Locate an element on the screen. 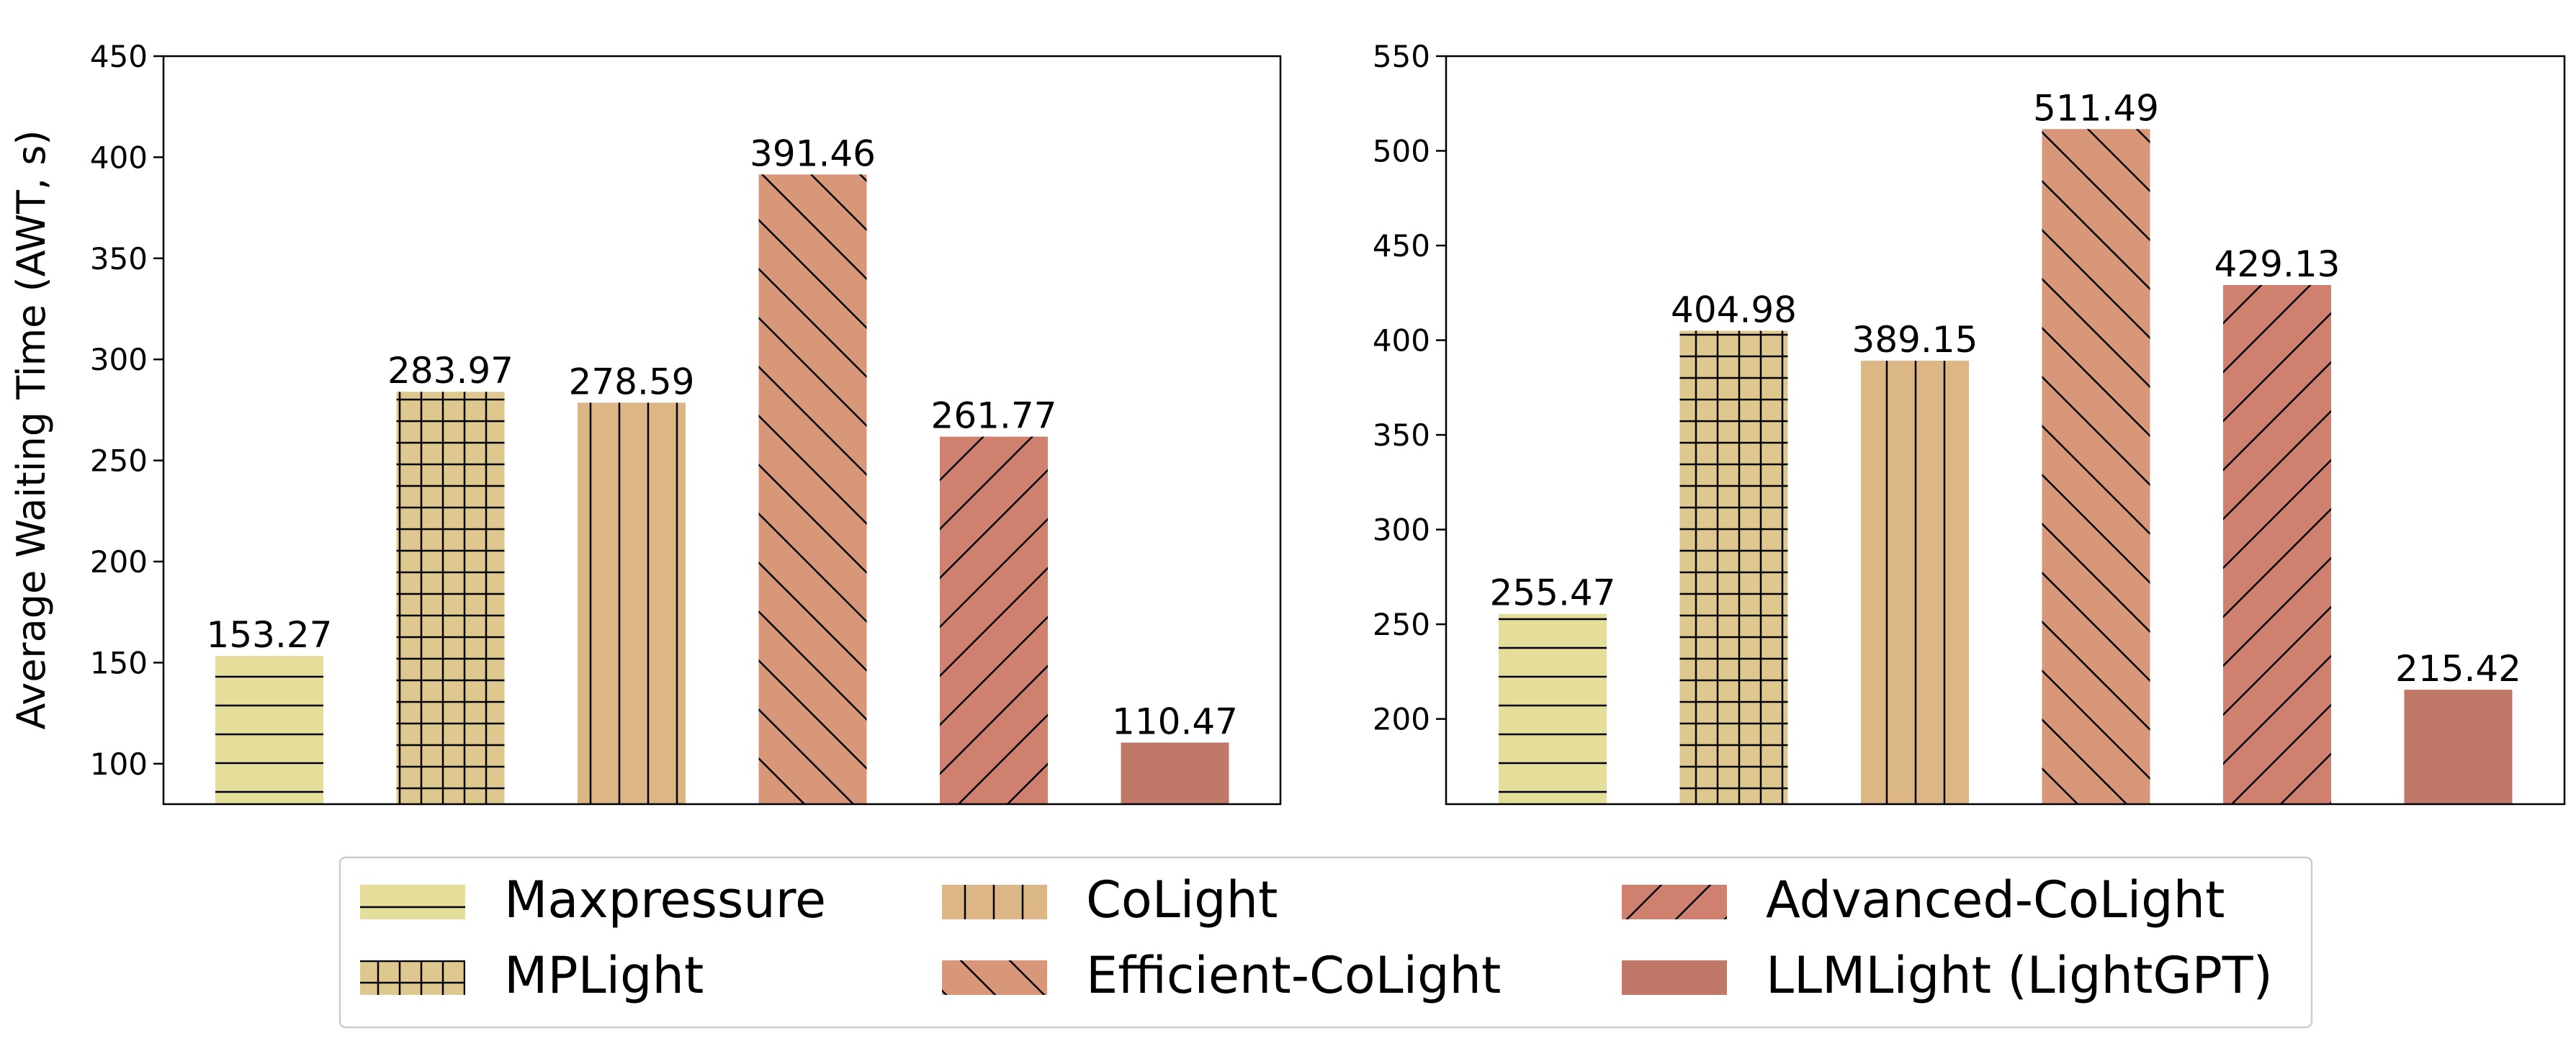 The height and width of the screenshot is (1041, 2576). right-bar-hatch-efficient-colight is located at coordinates (2096, 467).